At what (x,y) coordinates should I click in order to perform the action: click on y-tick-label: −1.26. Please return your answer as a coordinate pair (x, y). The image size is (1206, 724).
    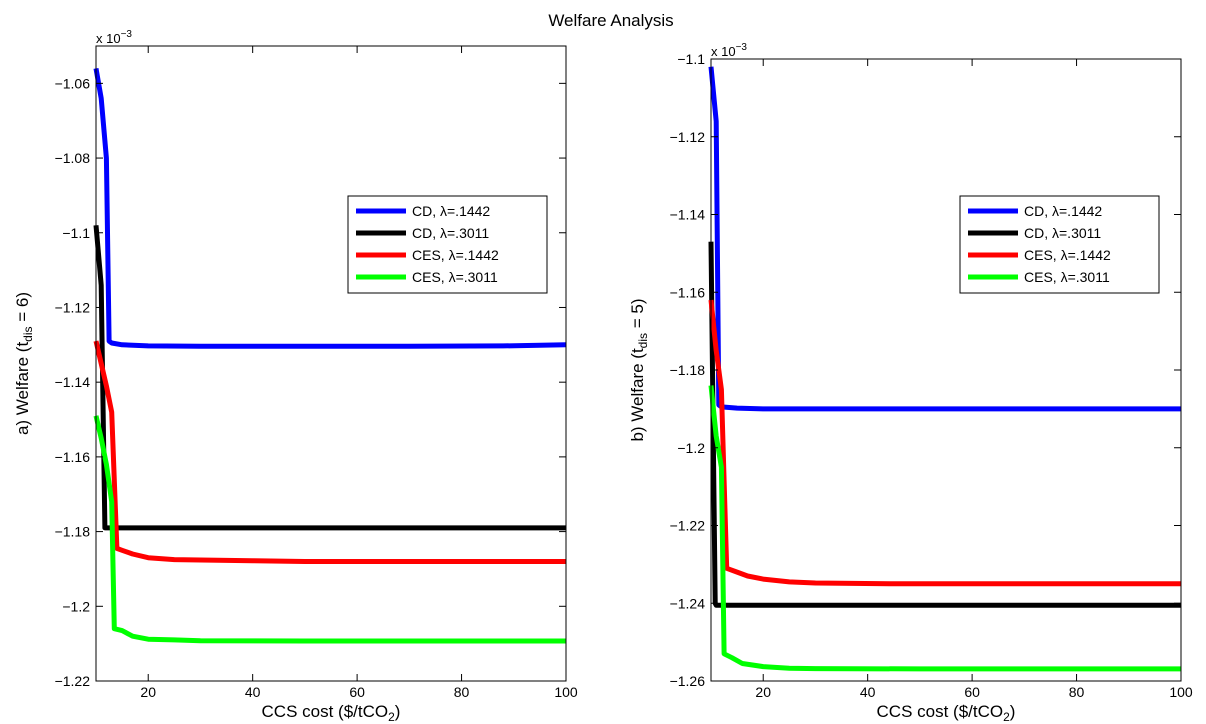
    Looking at the image, I should click on (688, 681).